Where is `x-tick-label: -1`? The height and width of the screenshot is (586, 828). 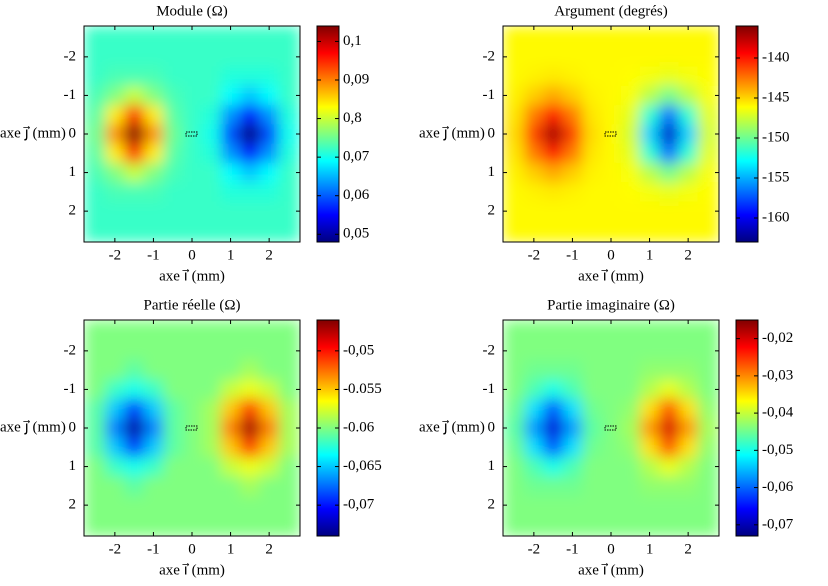
x-tick-label: -1 is located at coordinates (572, 549).